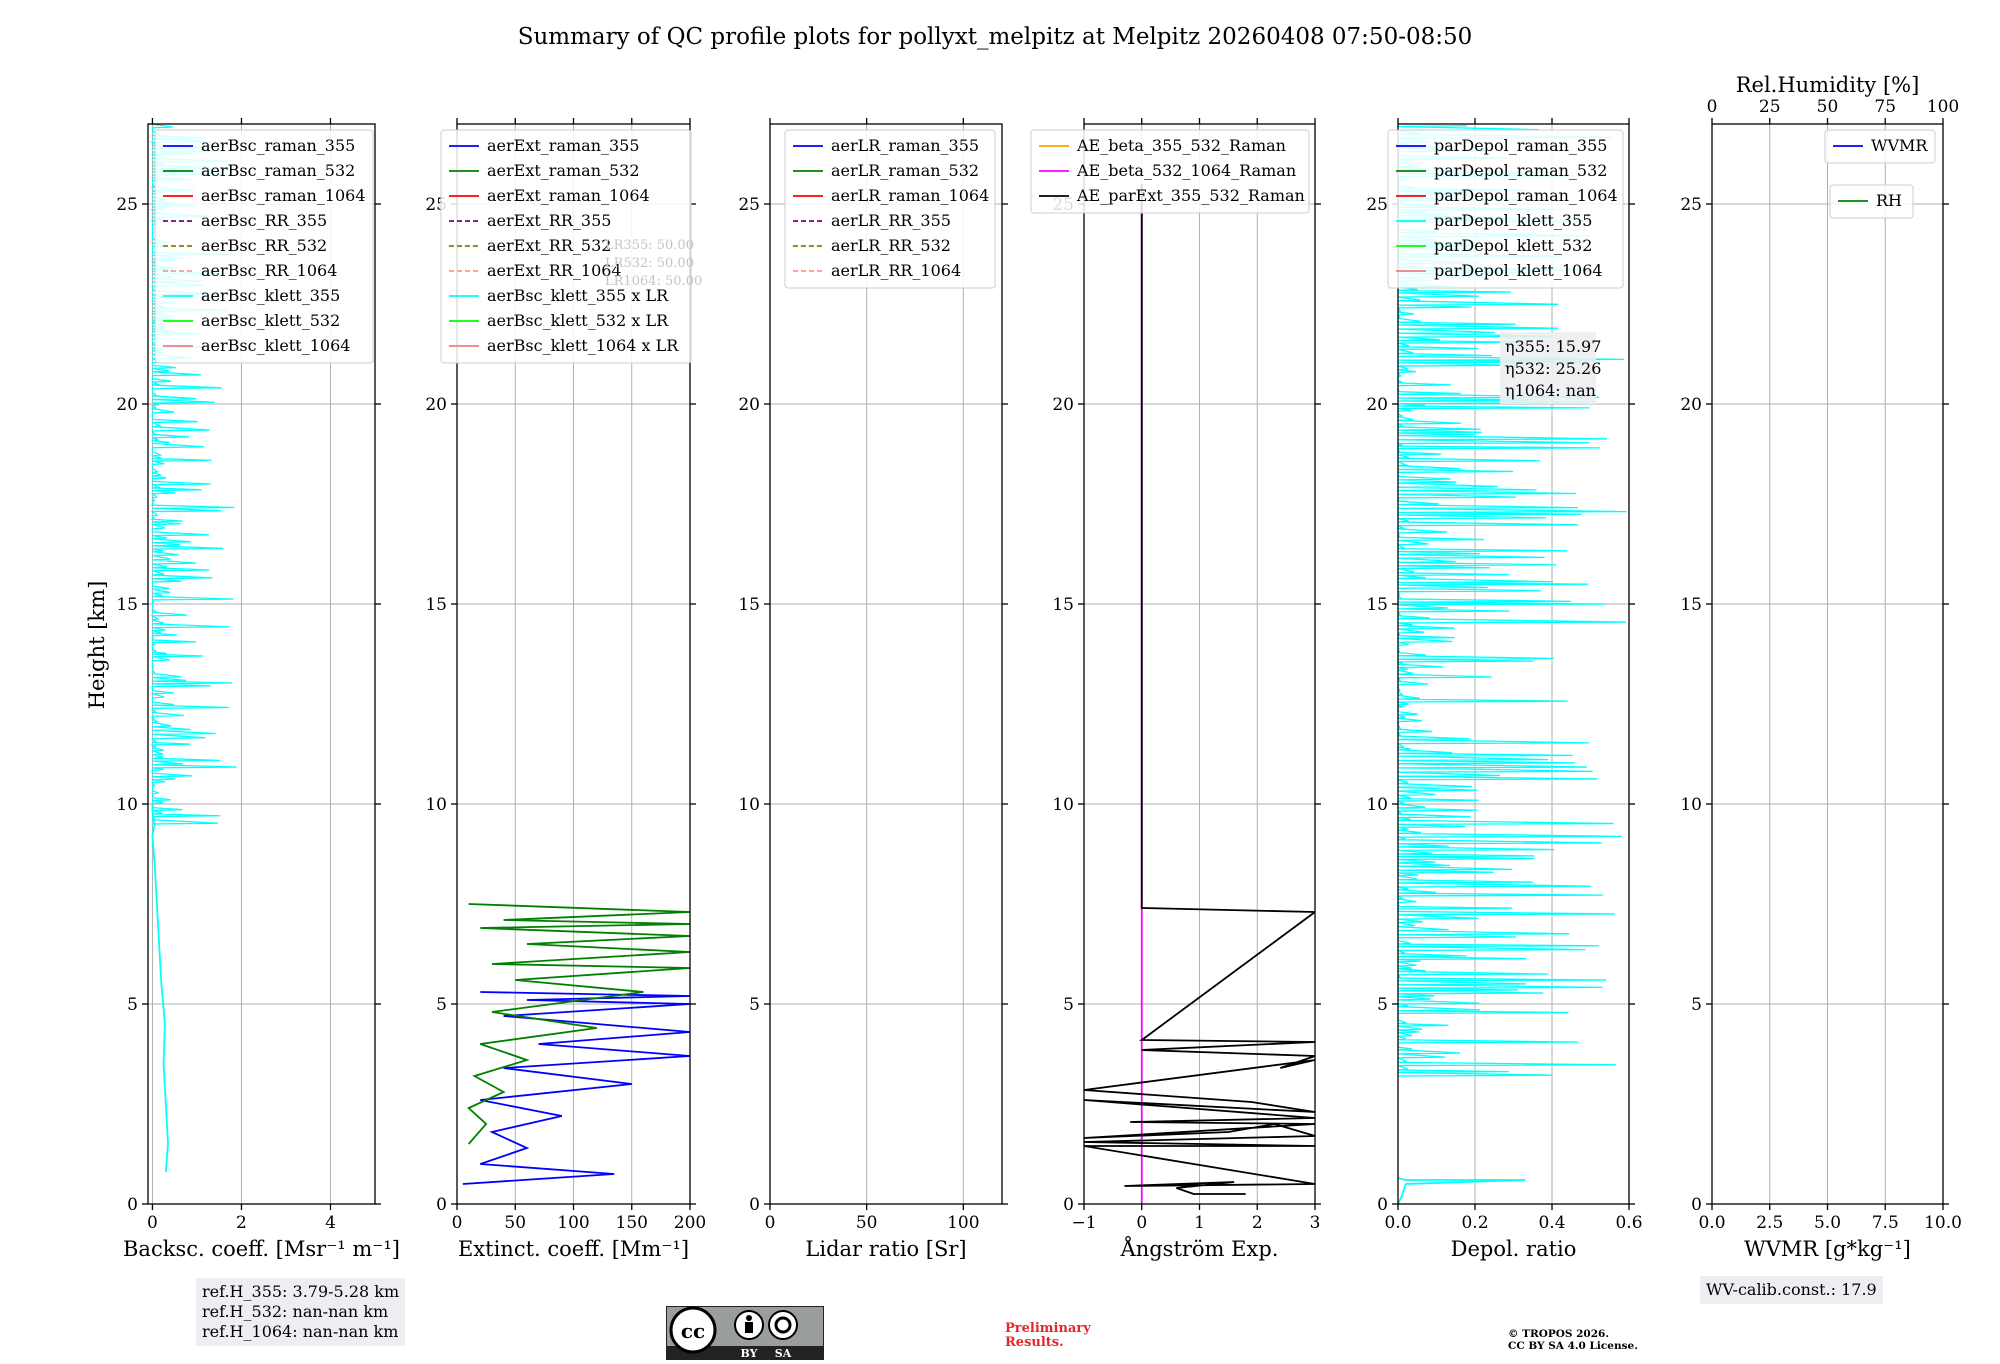 This screenshot has width=2000, height=1364. I want to click on extinction-legend-entry: aerExt_raman_1064, so click(568, 195).